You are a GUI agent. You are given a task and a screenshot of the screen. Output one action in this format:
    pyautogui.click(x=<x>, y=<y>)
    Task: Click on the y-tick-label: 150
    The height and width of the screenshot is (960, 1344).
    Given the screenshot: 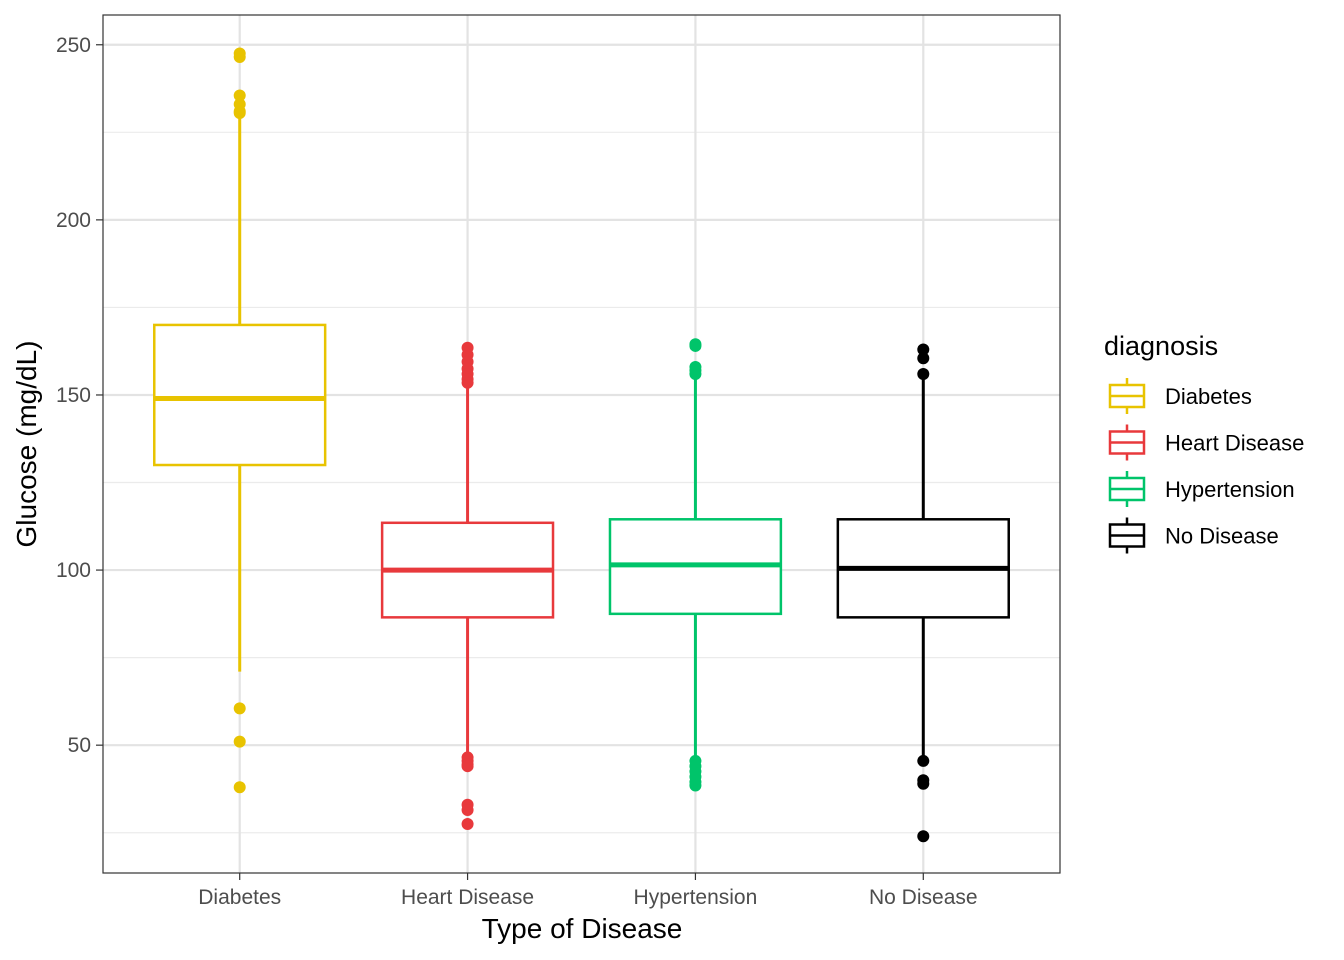 What is the action you would take?
    pyautogui.click(x=73, y=395)
    